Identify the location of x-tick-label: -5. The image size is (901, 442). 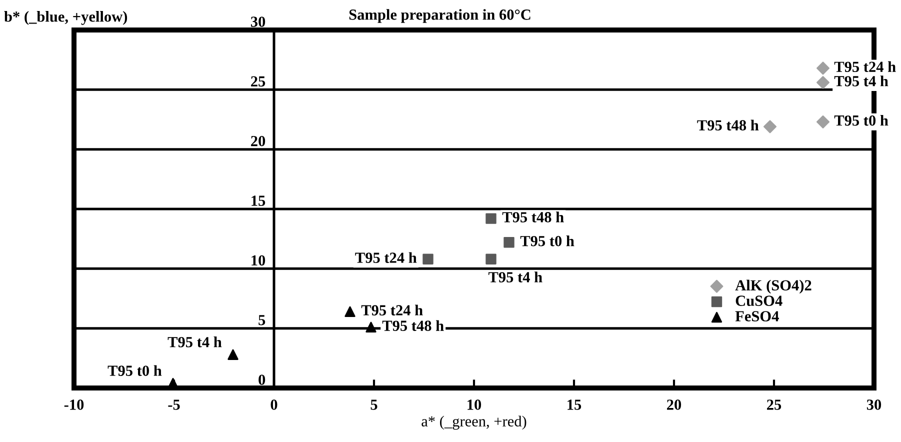
(174, 405).